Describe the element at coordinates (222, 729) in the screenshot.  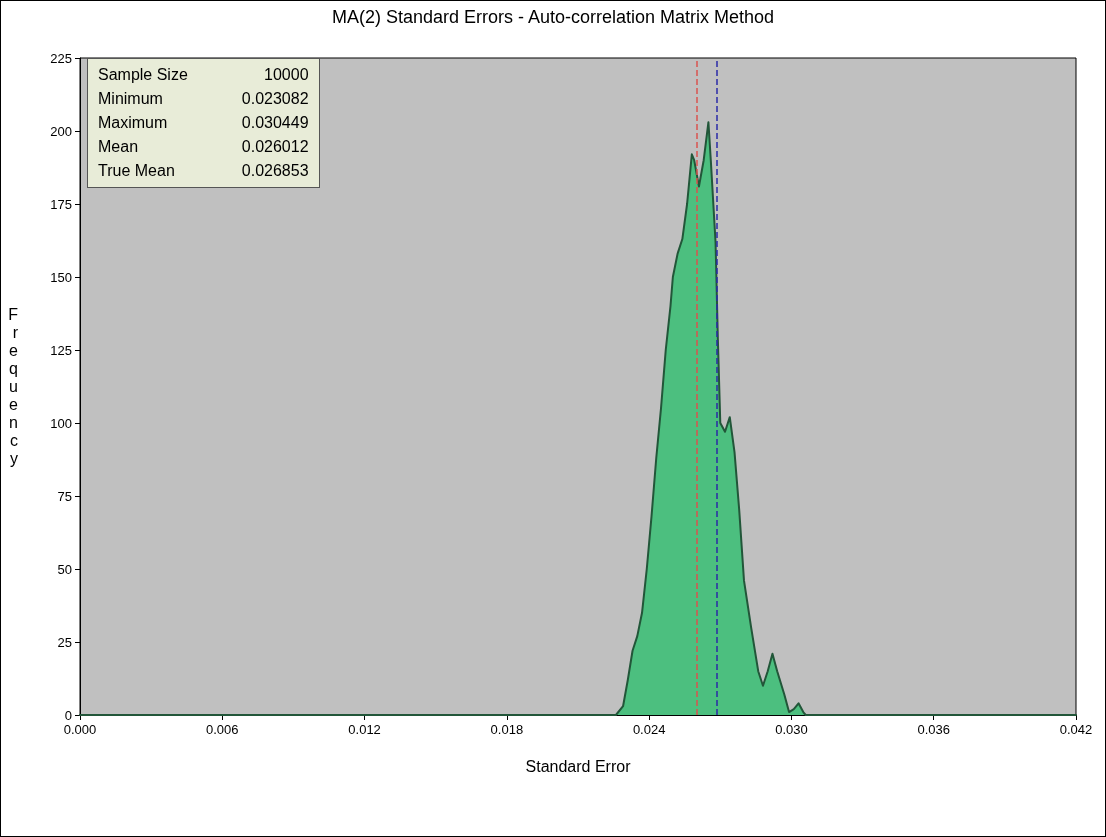
I see `x-tick-label: 0.006` at that location.